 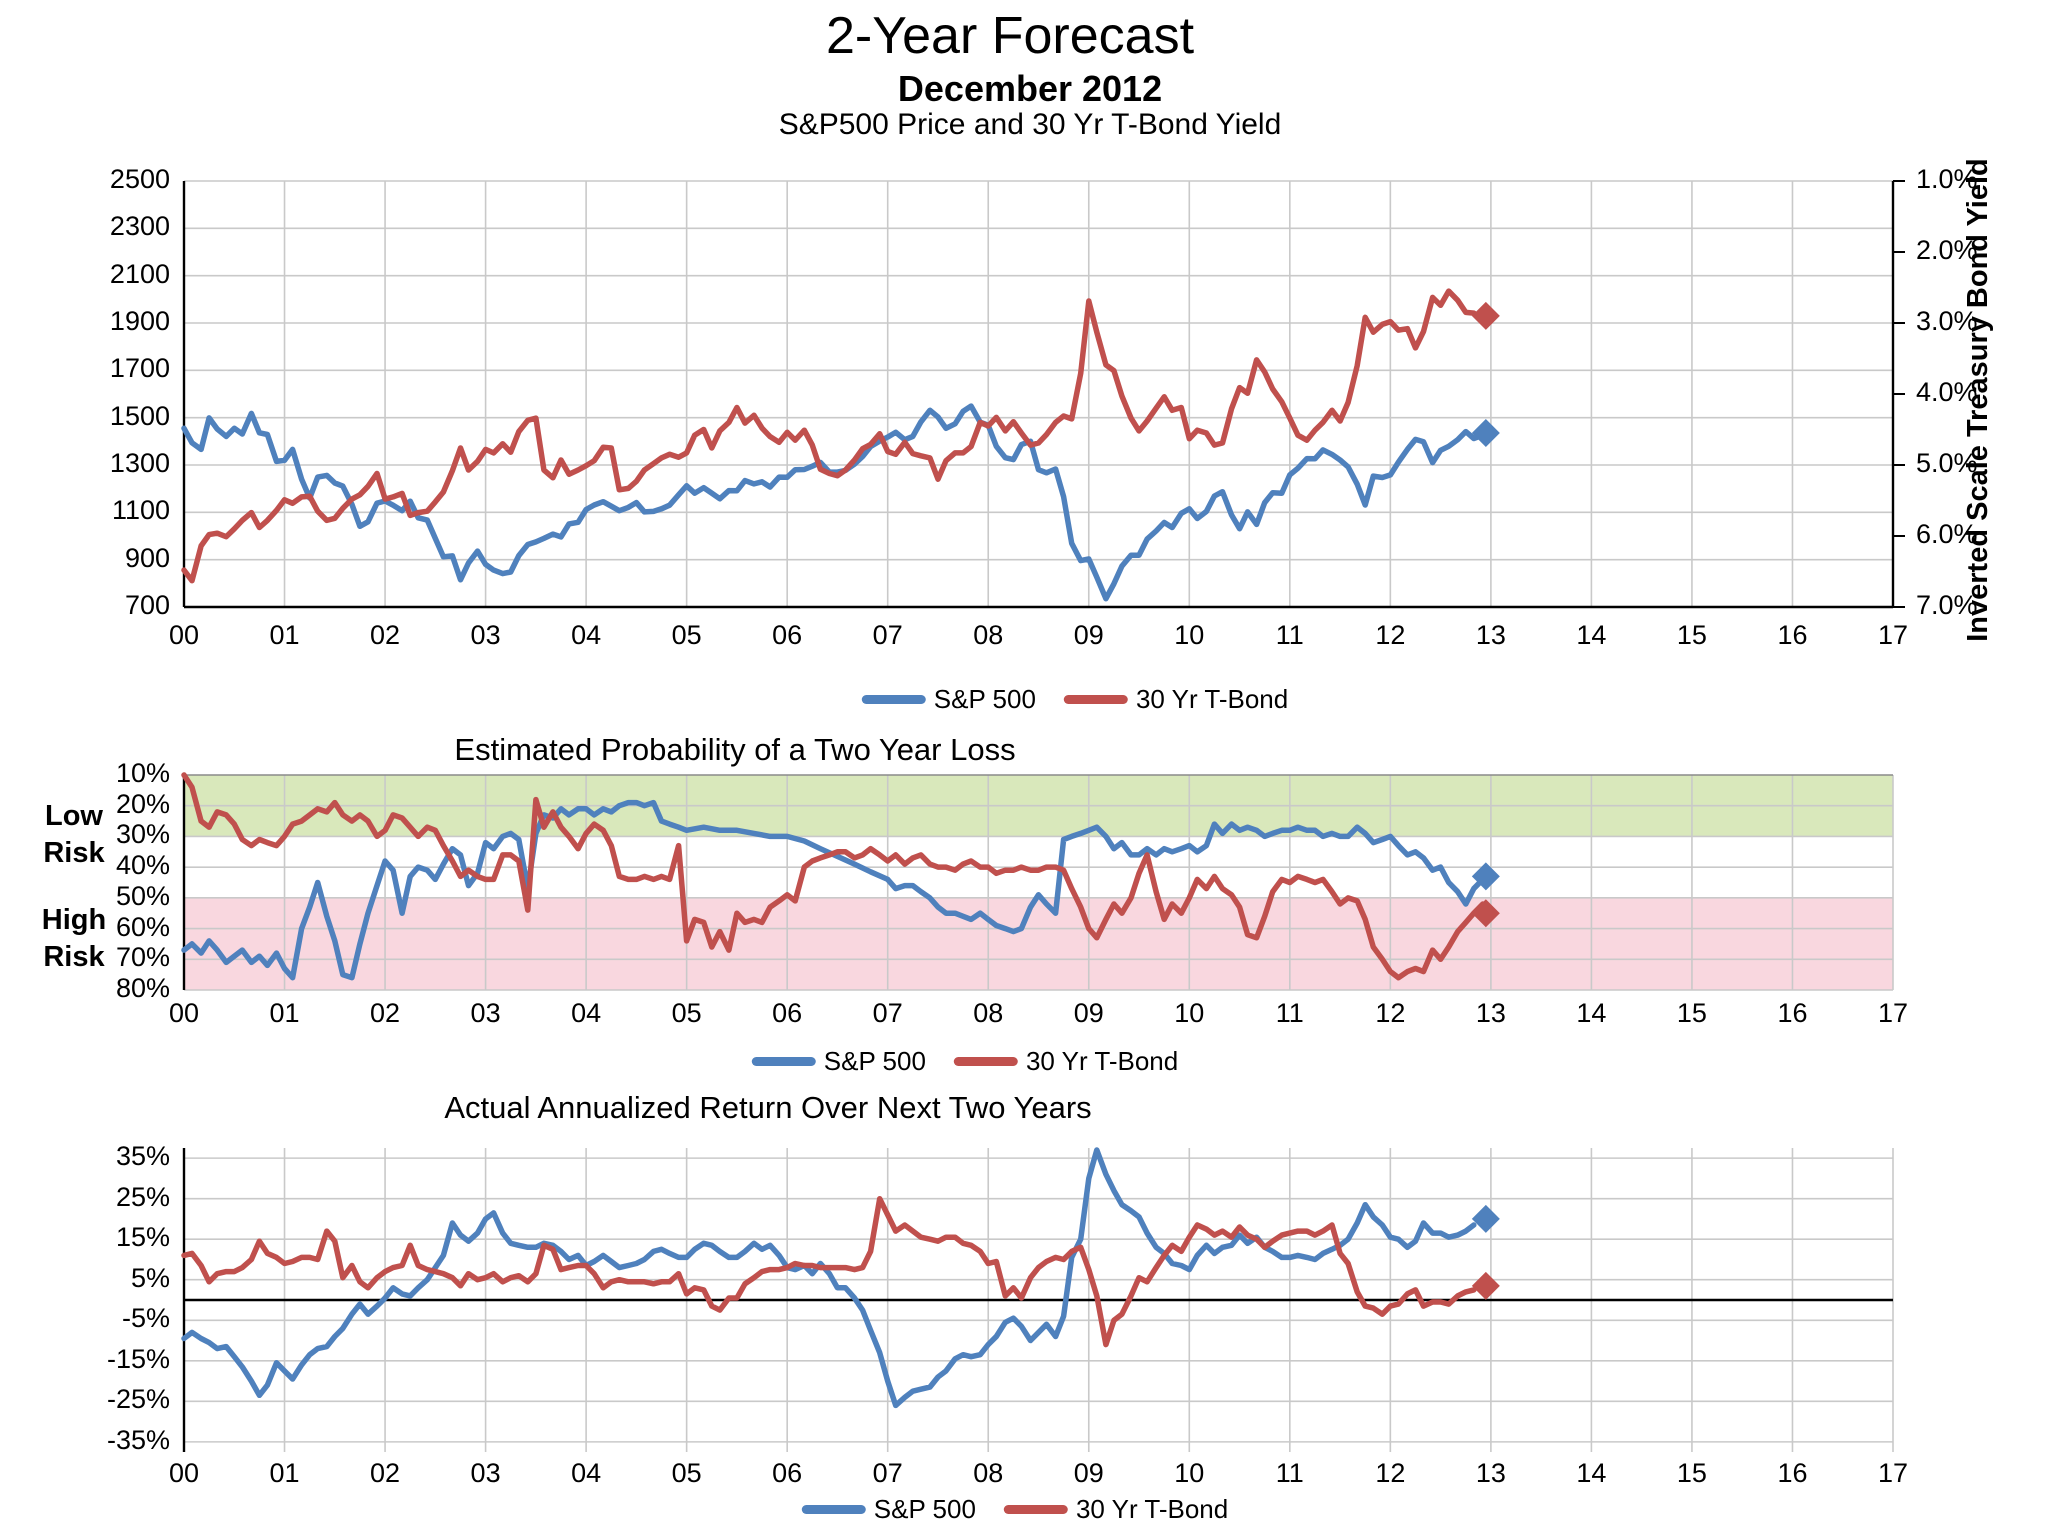 I want to click on chart-title-loss-probability: Estimated Probability of a Two Year Loss, so click(x=735, y=749).